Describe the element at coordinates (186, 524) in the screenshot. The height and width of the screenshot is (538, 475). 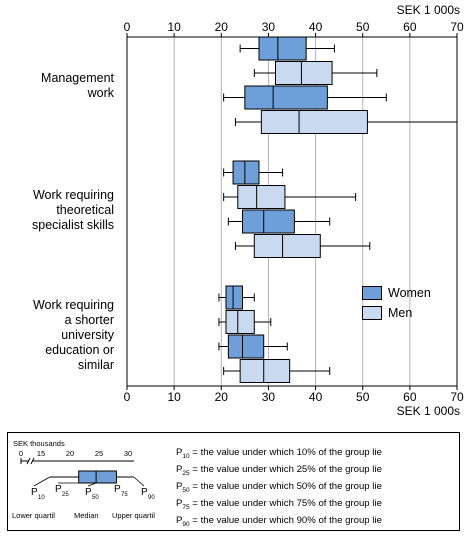
I see `key-definition-subscript: 90` at that location.